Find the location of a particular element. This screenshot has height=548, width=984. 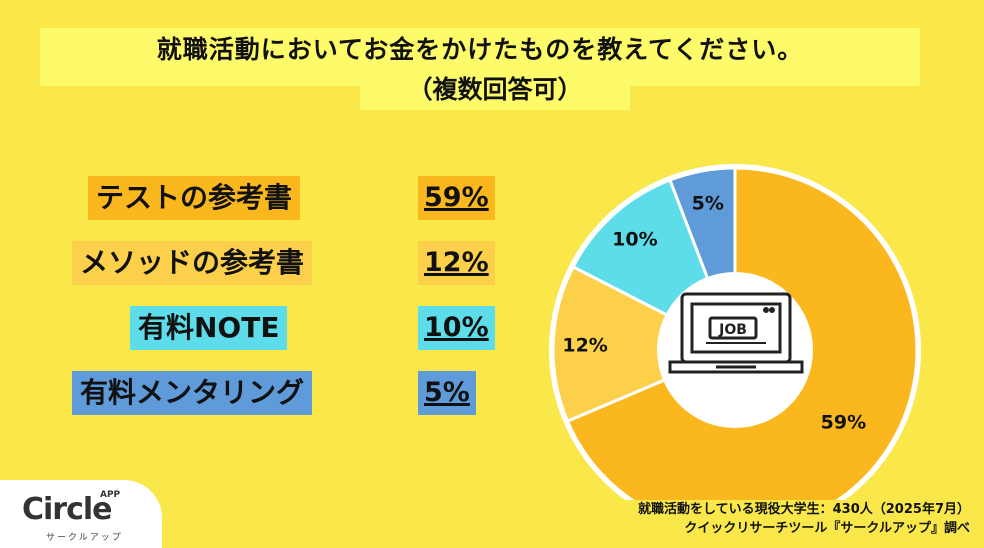

slice-data-label-3: 10% is located at coordinates (634, 239).